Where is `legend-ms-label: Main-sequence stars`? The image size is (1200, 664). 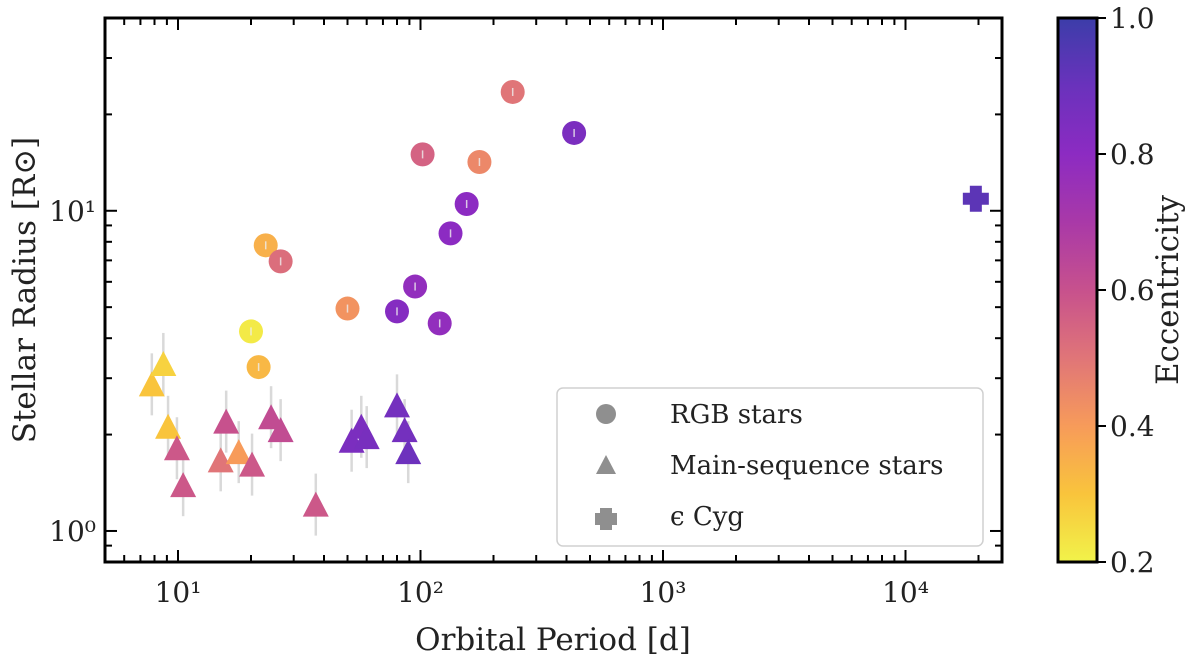
legend-ms-label: Main-sequence stars is located at coordinates (807, 466).